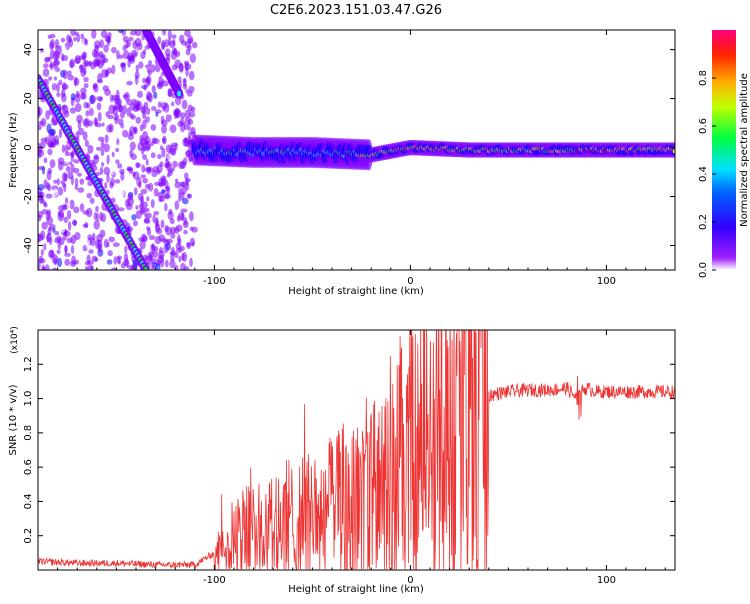 This screenshot has height=604, width=750. What do you see at coordinates (15, 339) in the screenshot?
I see `snr-y-multiplier: (x10⁴)` at bounding box center [15, 339].